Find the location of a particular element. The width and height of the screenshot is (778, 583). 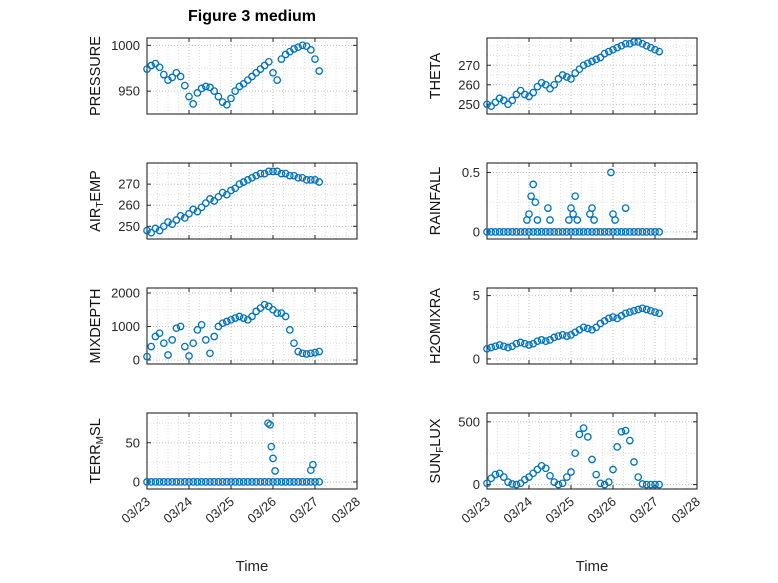

subplot-theta: 250 260 270 THETA is located at coordinates (575, 82).